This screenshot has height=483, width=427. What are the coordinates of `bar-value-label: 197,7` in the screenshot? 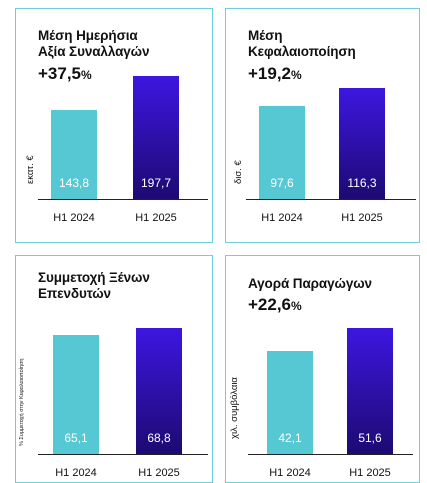 It's located at (156, 183).